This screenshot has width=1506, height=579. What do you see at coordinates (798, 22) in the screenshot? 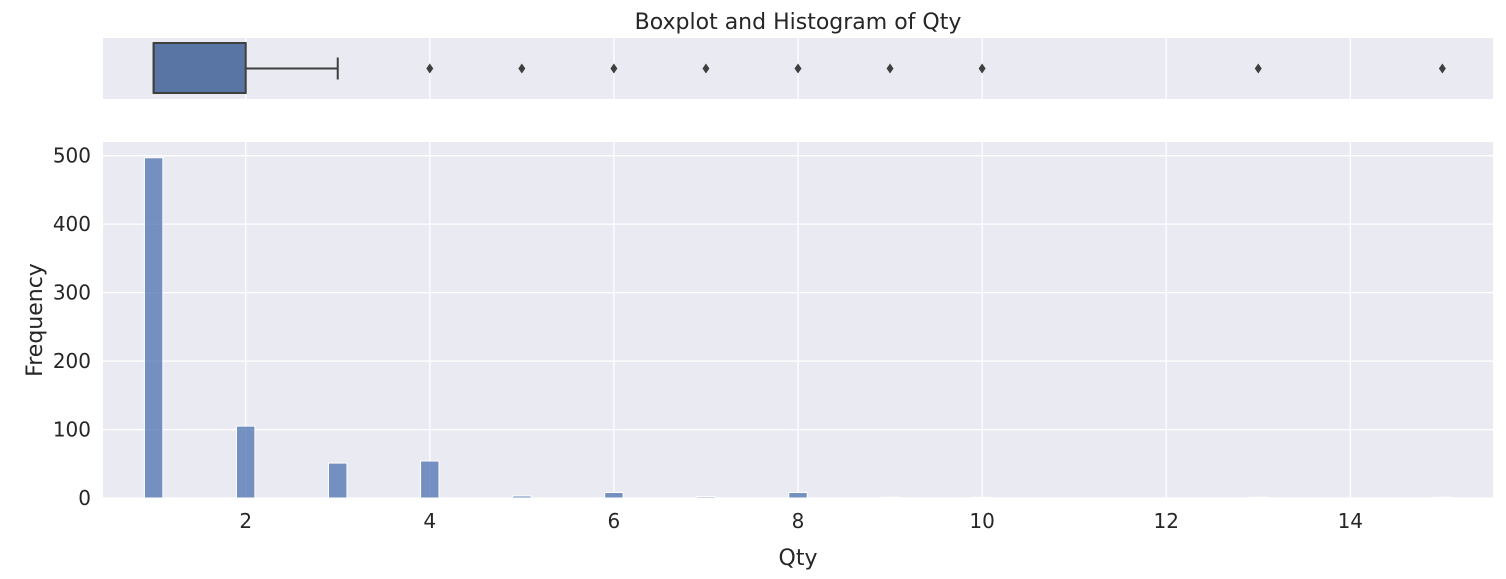
I see `chart-title: Boxplot and Histogram of Qty` at bounding box center [798, 22].